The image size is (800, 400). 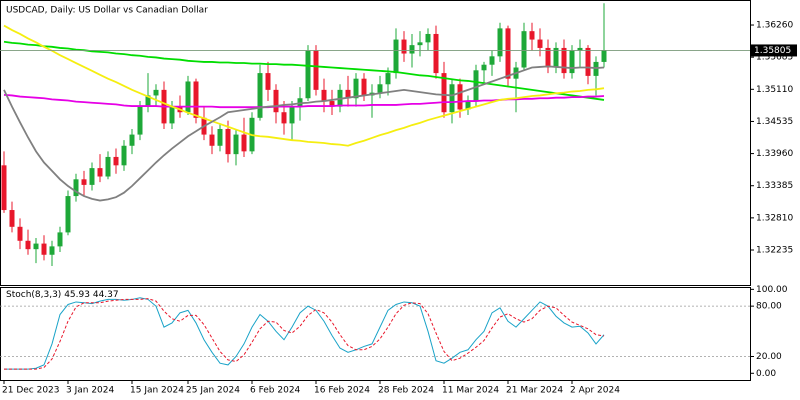 I want to click on moving-average, so click(x=304, y=70).